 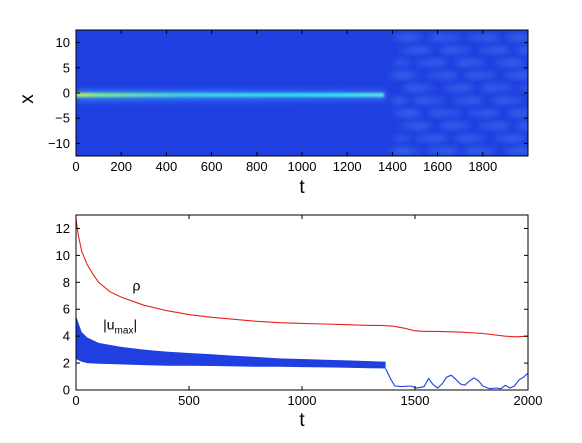 What do you see at coordinates (59, 143) in the screenshot?
I see `heatmap-y-tick-label: −10` at bounding box center [59, 143].